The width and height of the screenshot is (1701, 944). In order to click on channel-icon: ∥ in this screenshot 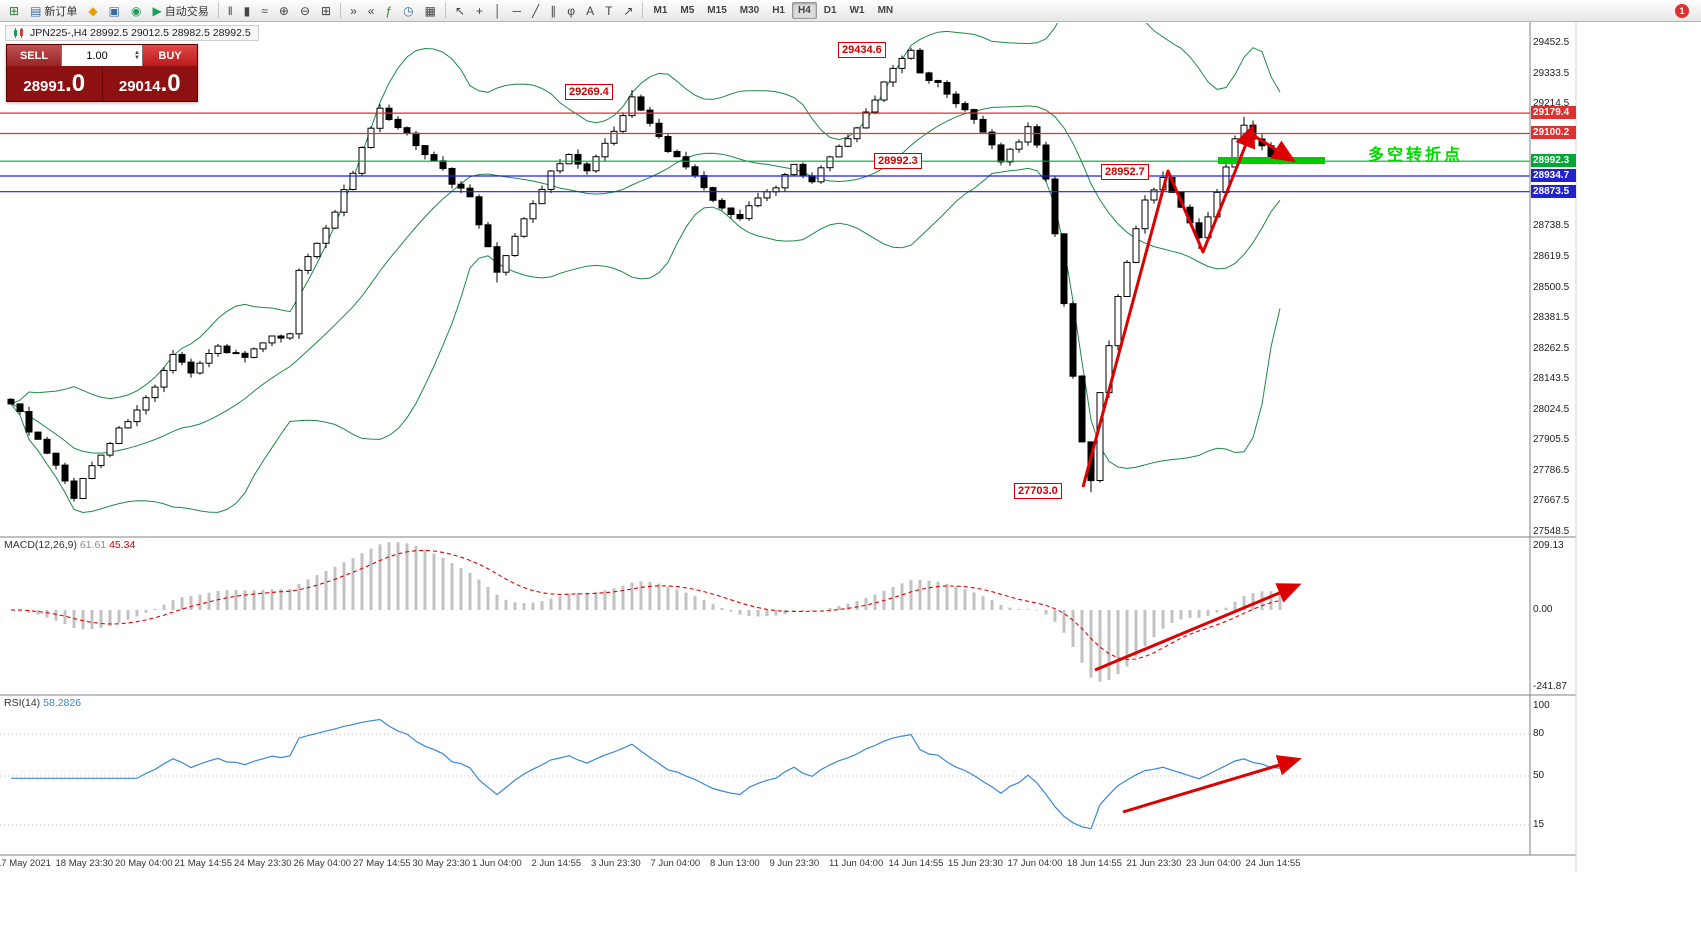, I will do `click(553, 10)`.